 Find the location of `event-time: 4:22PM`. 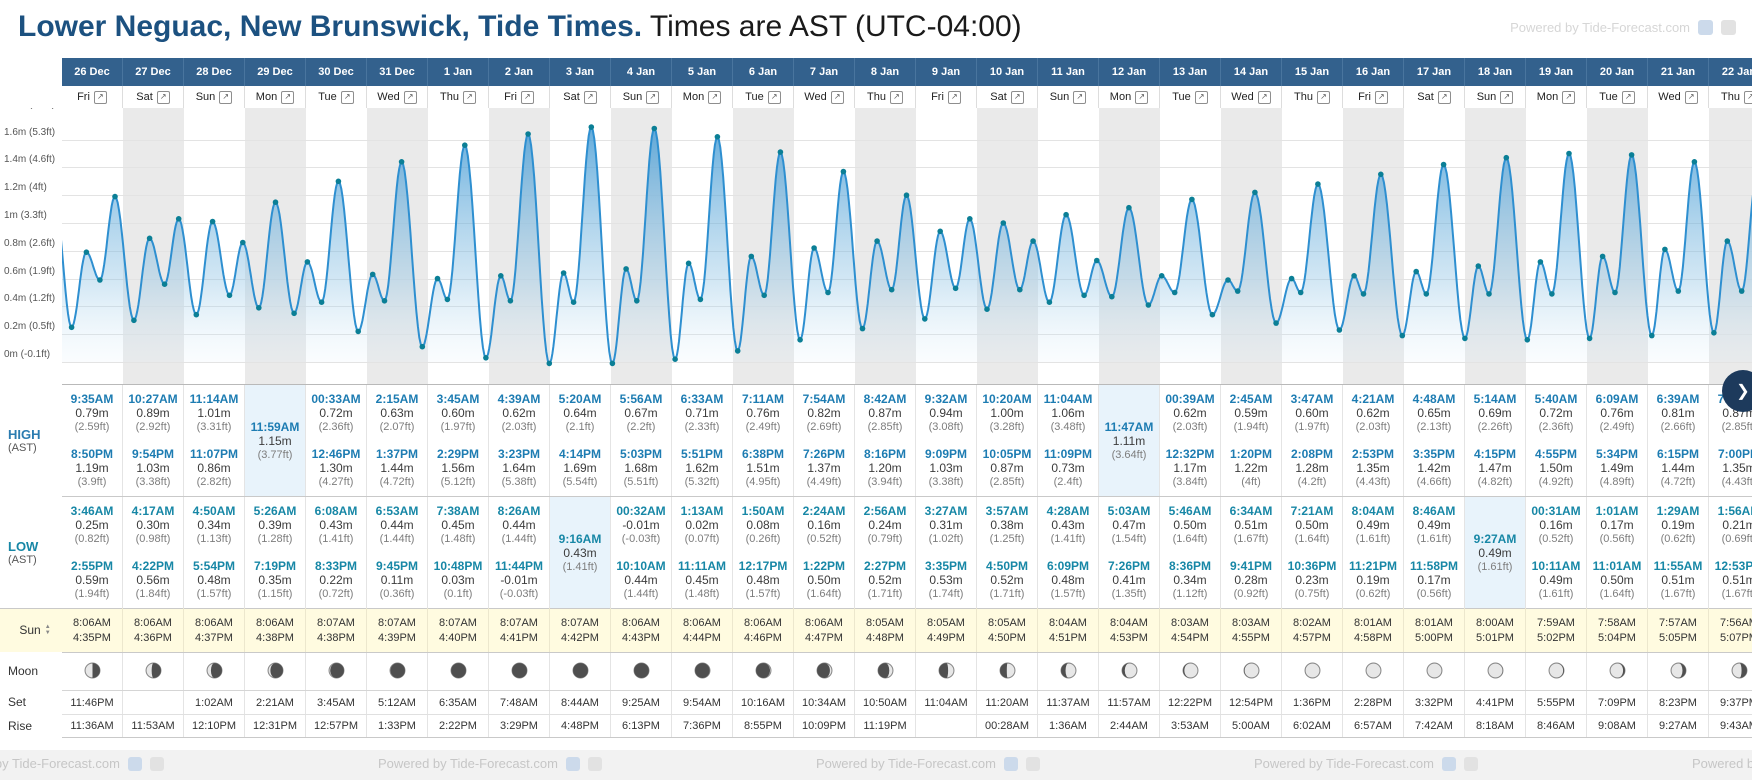

event-time: 4:22PM is located at coordinates (153, 565).